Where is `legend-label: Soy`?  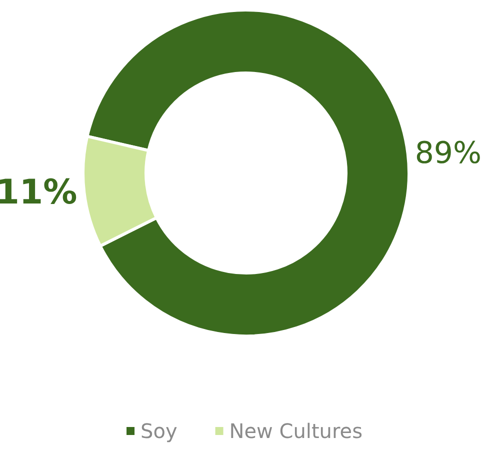
legend-label: Soy is located at coordinates (159, 431).